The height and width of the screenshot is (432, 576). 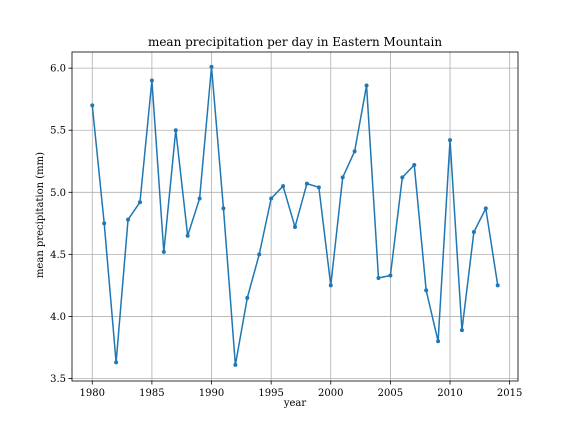 What do you see at coordinates (58, 69) in the screenshot?
I see `y-tick-label: 6.0` at bounding box center [58, 69].